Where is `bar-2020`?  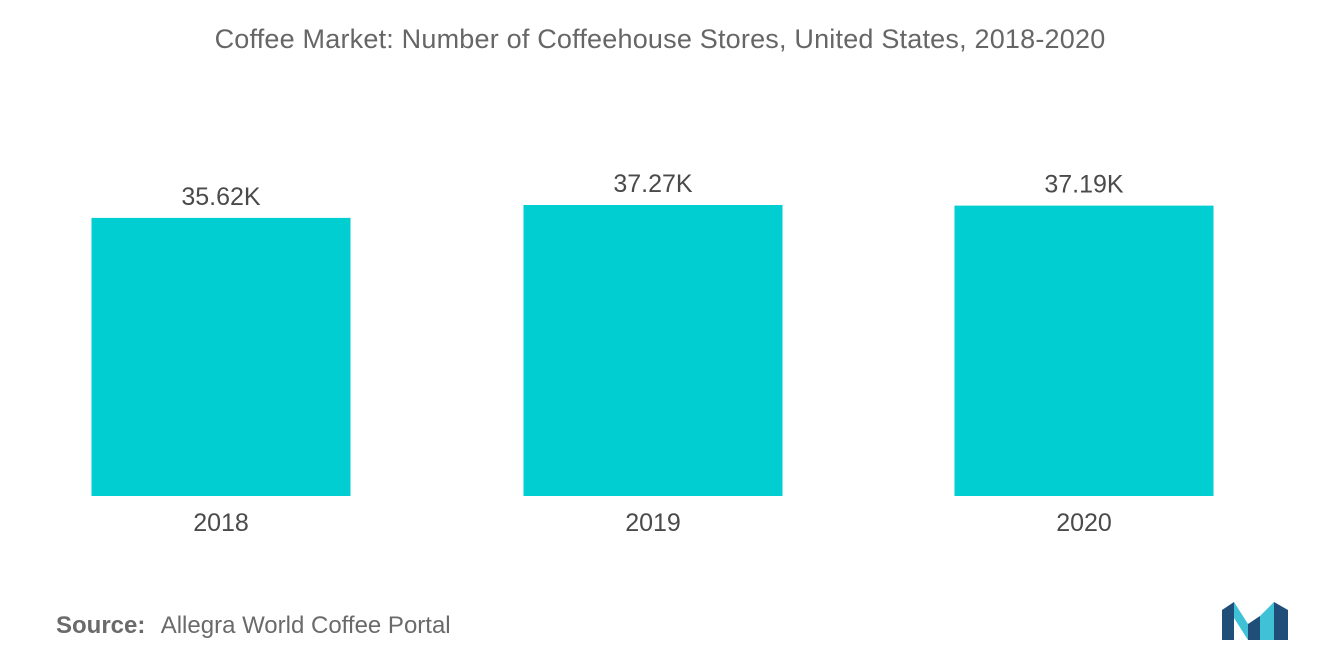 bar-2020 is located at coordinates (1084, 350).